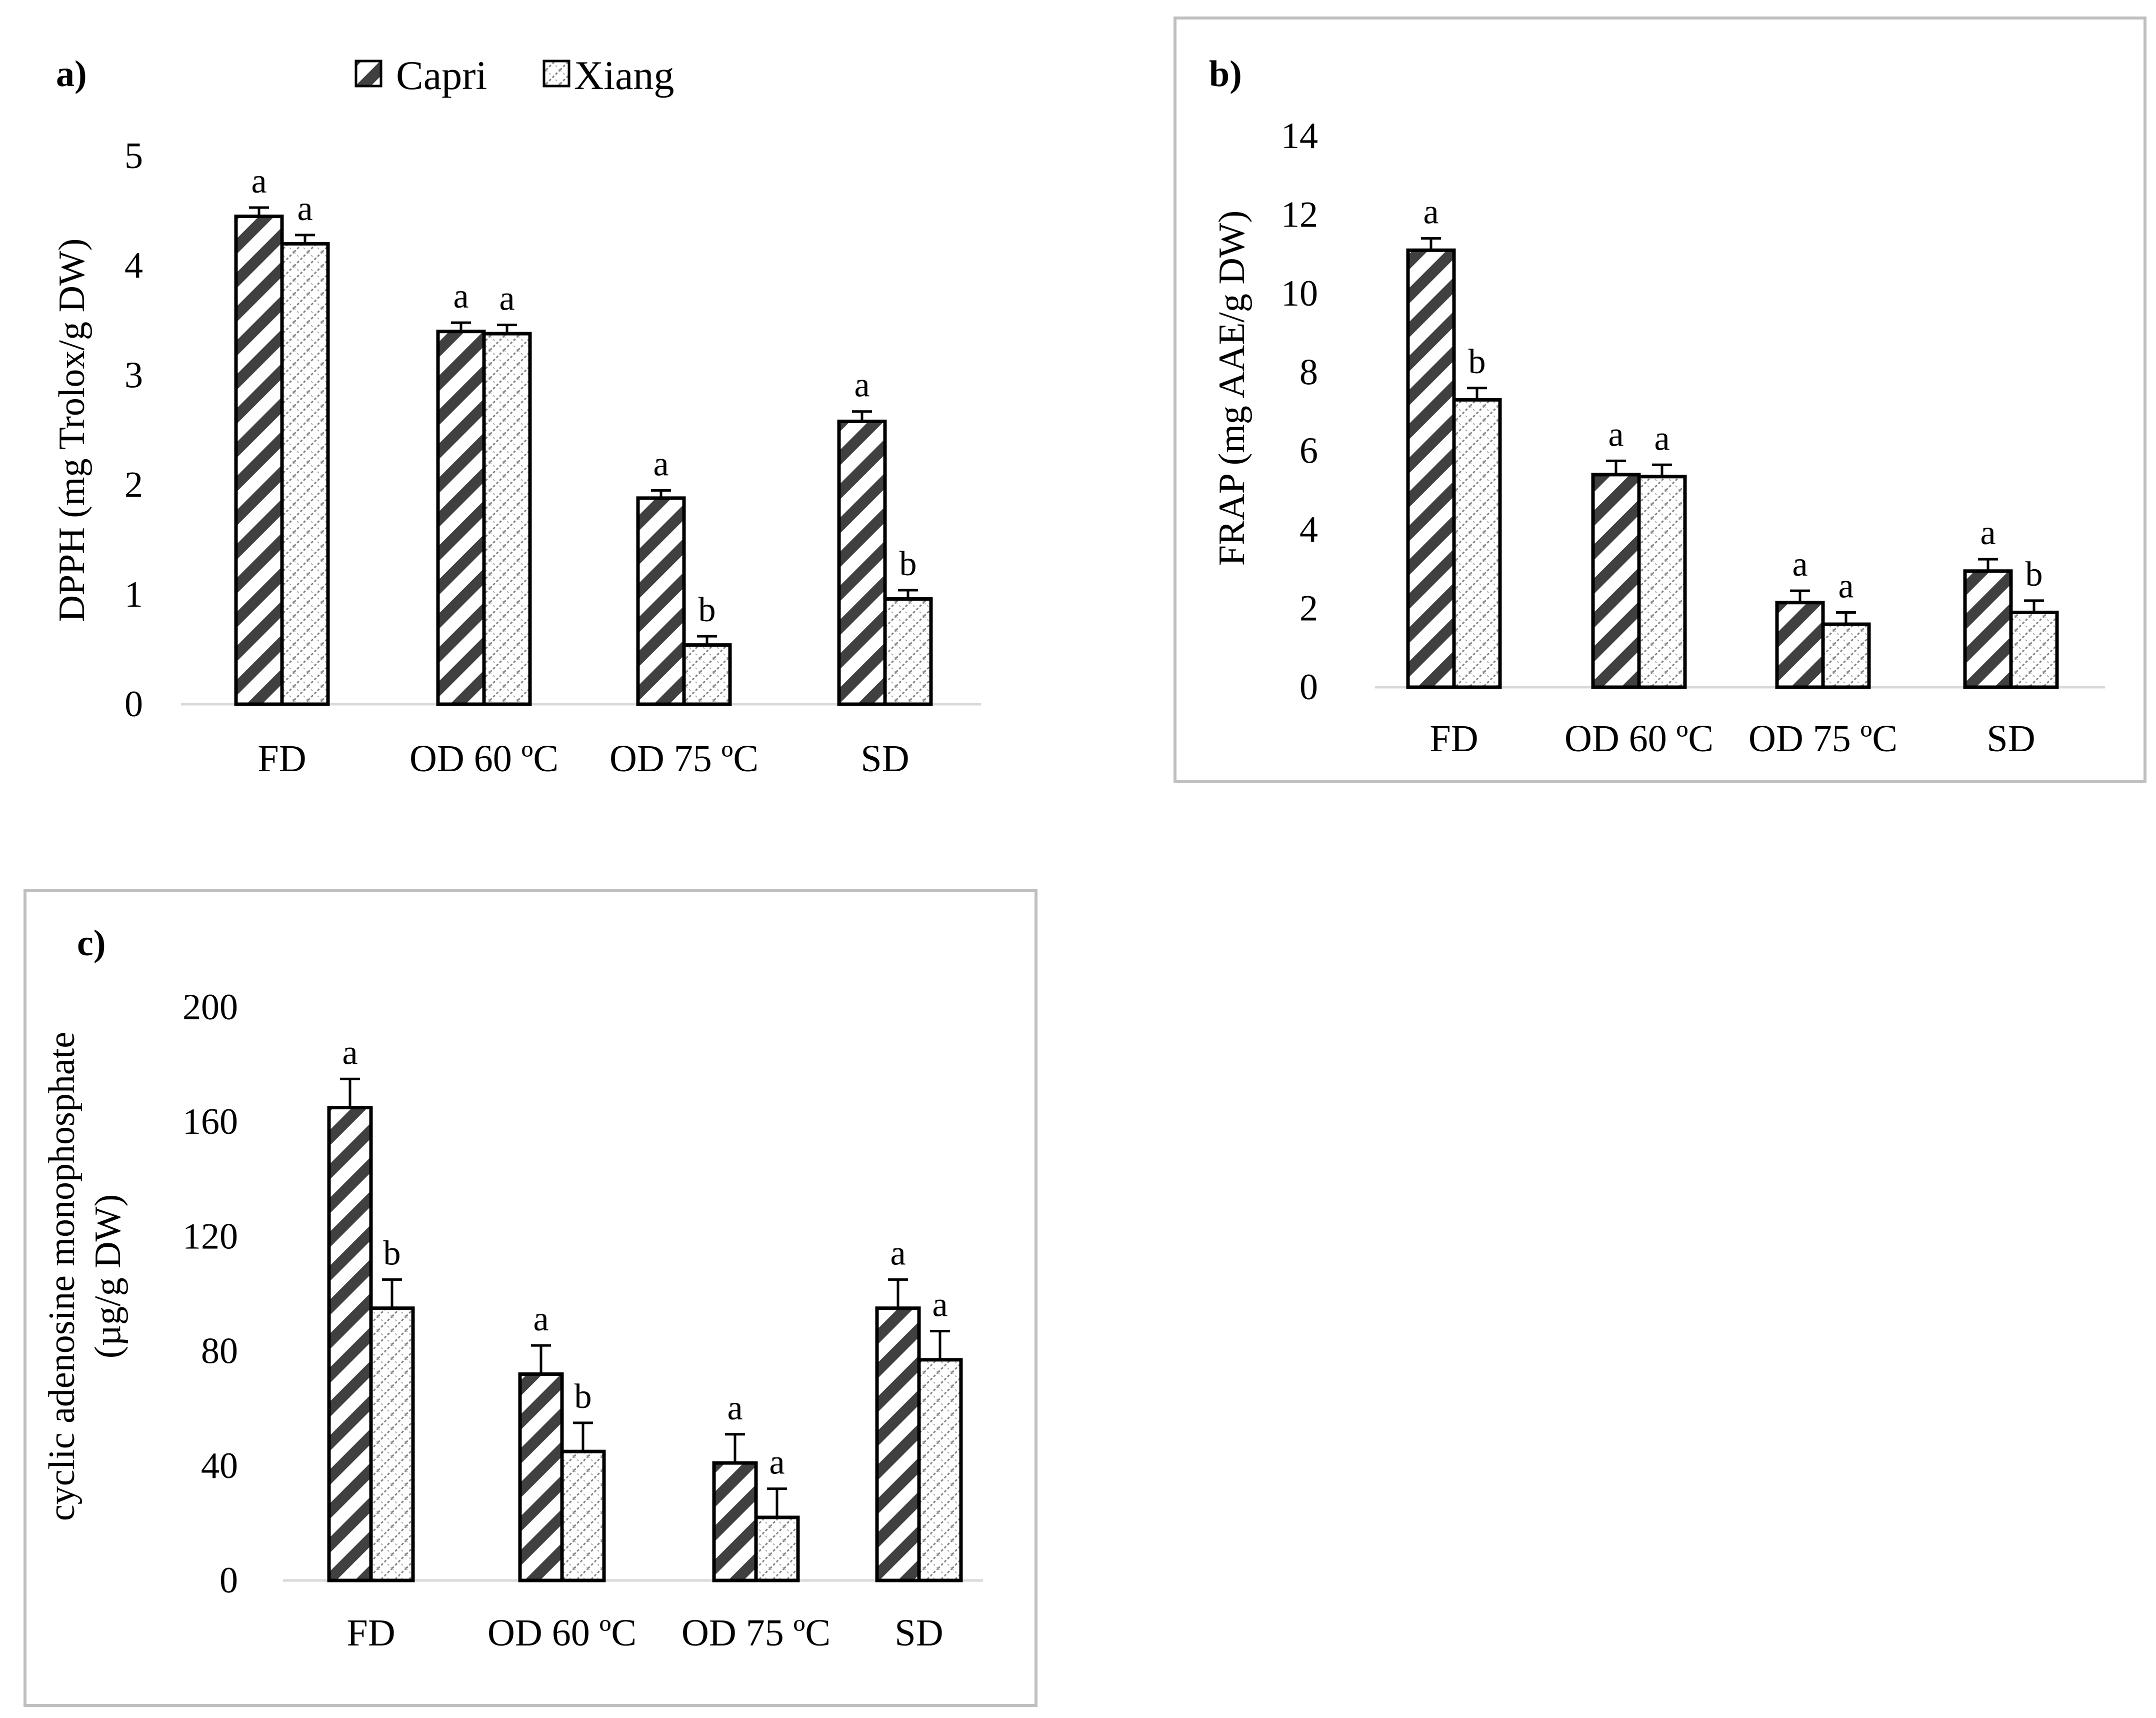  Describe the element at coordinates (1299, 215) in the screenshot. I see `y-tick-label: 12` at that location.